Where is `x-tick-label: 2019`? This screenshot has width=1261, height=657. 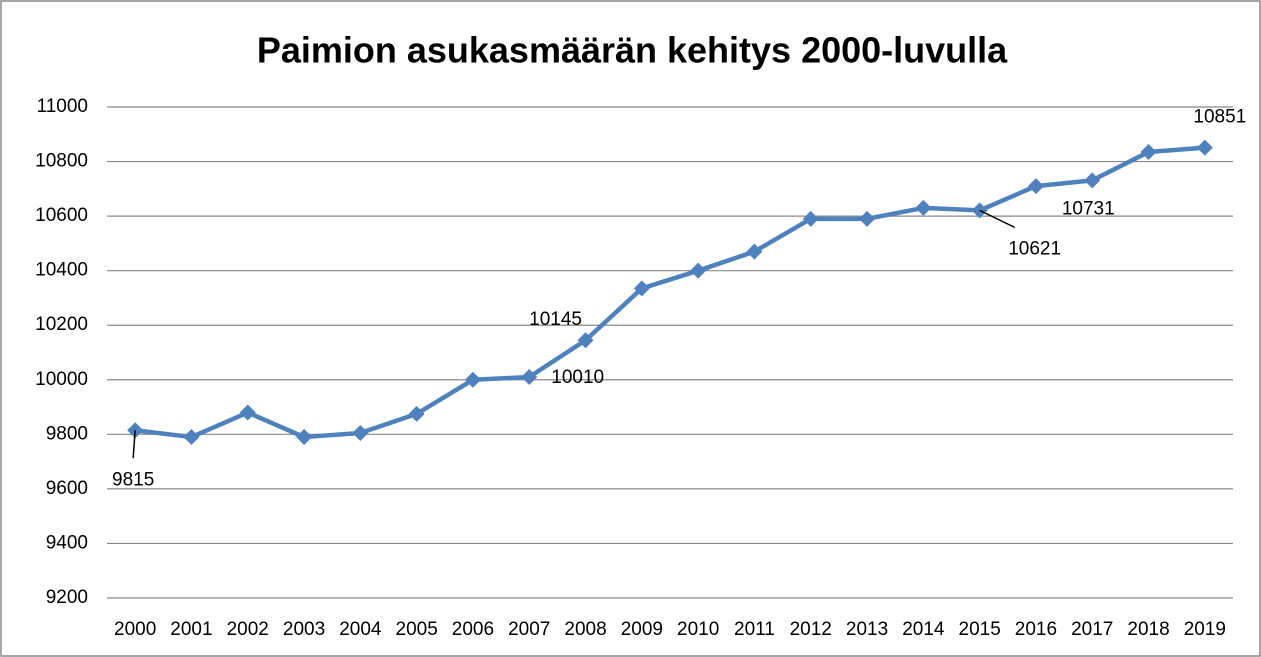
x-tick-label: 2019 is located at coordinates (1205, 629).